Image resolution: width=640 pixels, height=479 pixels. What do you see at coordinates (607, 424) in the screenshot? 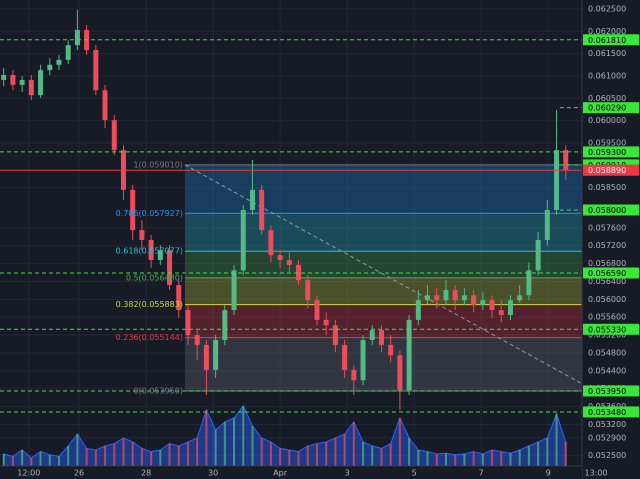
I see `y-tick-label: 0.053200` at bounding box center [607, 424].